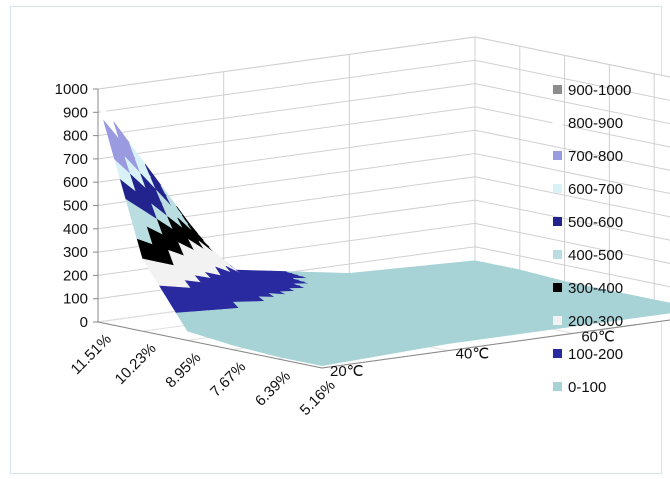 Image resolution: width=670 pixels, height=479 pixels. Describe the element at coordinates (495, 344) in the screenshot. I see `y-axis-line` at that location.